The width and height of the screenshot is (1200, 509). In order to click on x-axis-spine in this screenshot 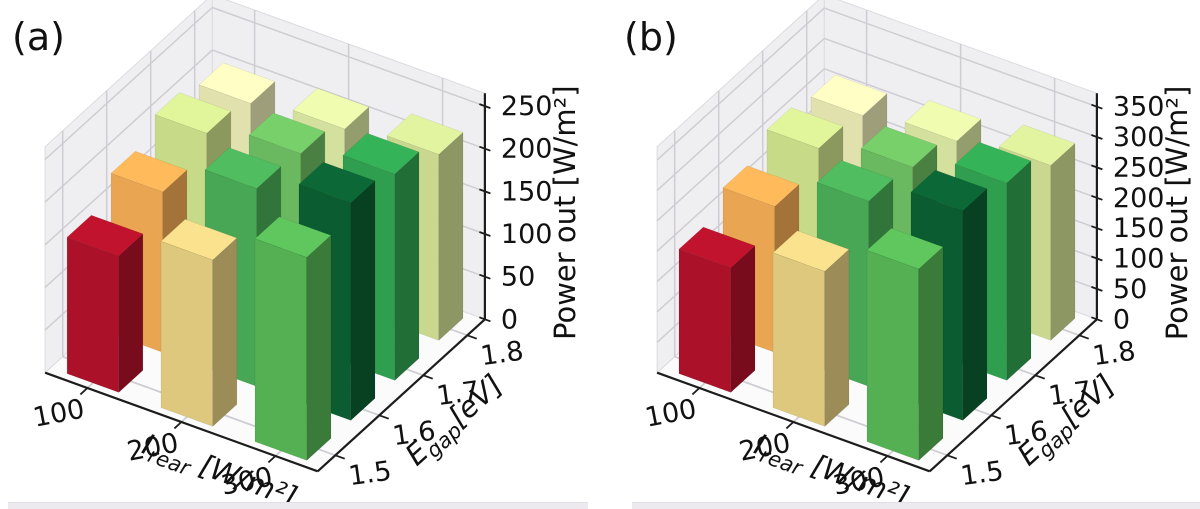, I will do `click(181, 422)`.